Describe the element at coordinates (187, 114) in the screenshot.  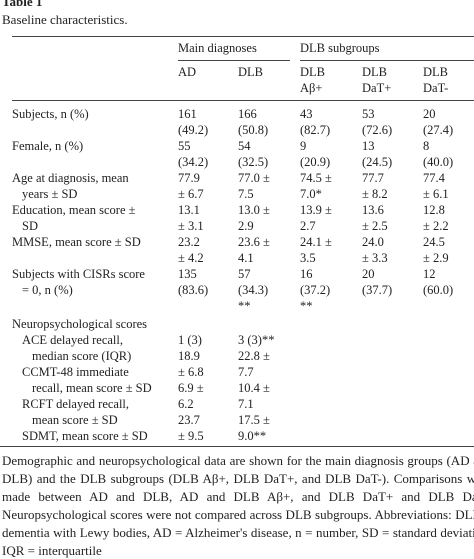
I see `cell-value: 161` at that location.